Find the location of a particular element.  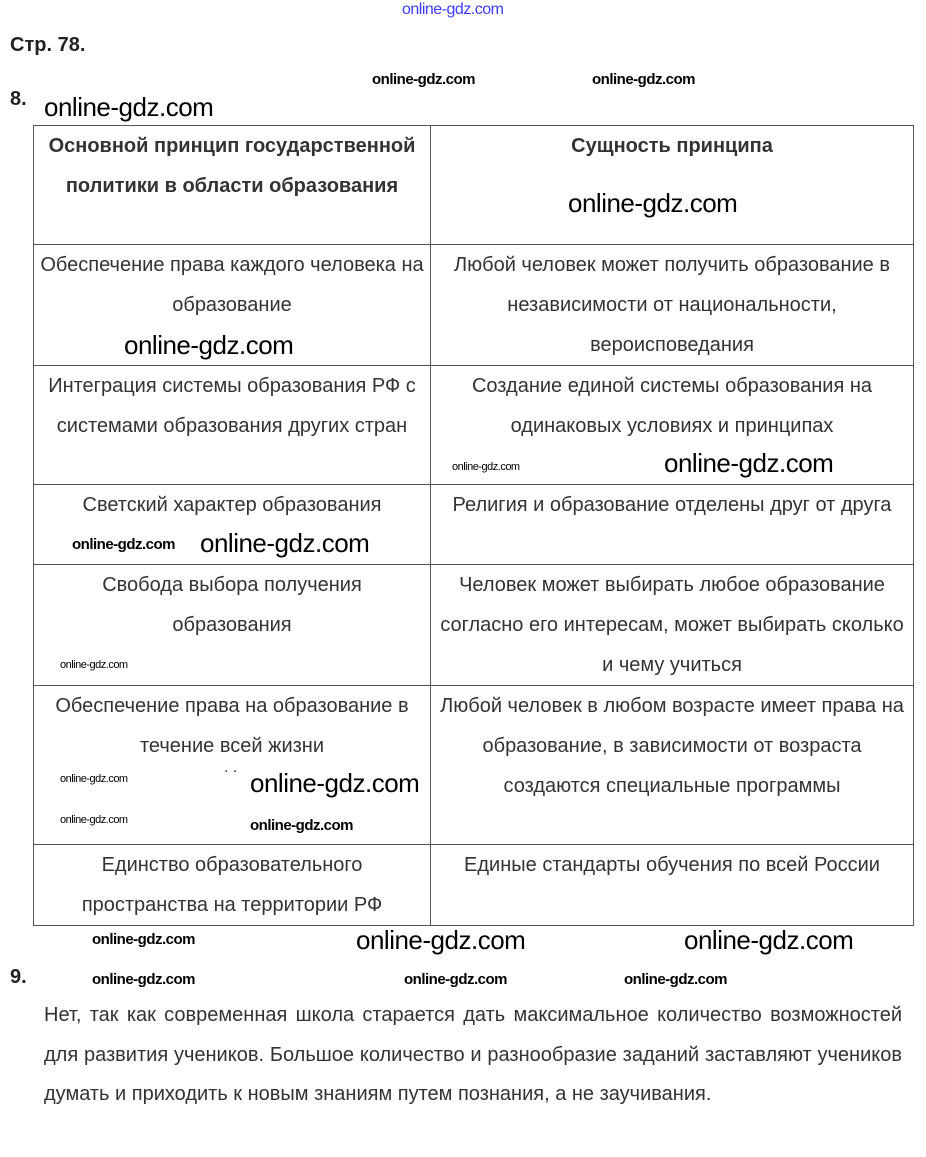

page-label: Стр. 78. is located at coordinates (48, 45).